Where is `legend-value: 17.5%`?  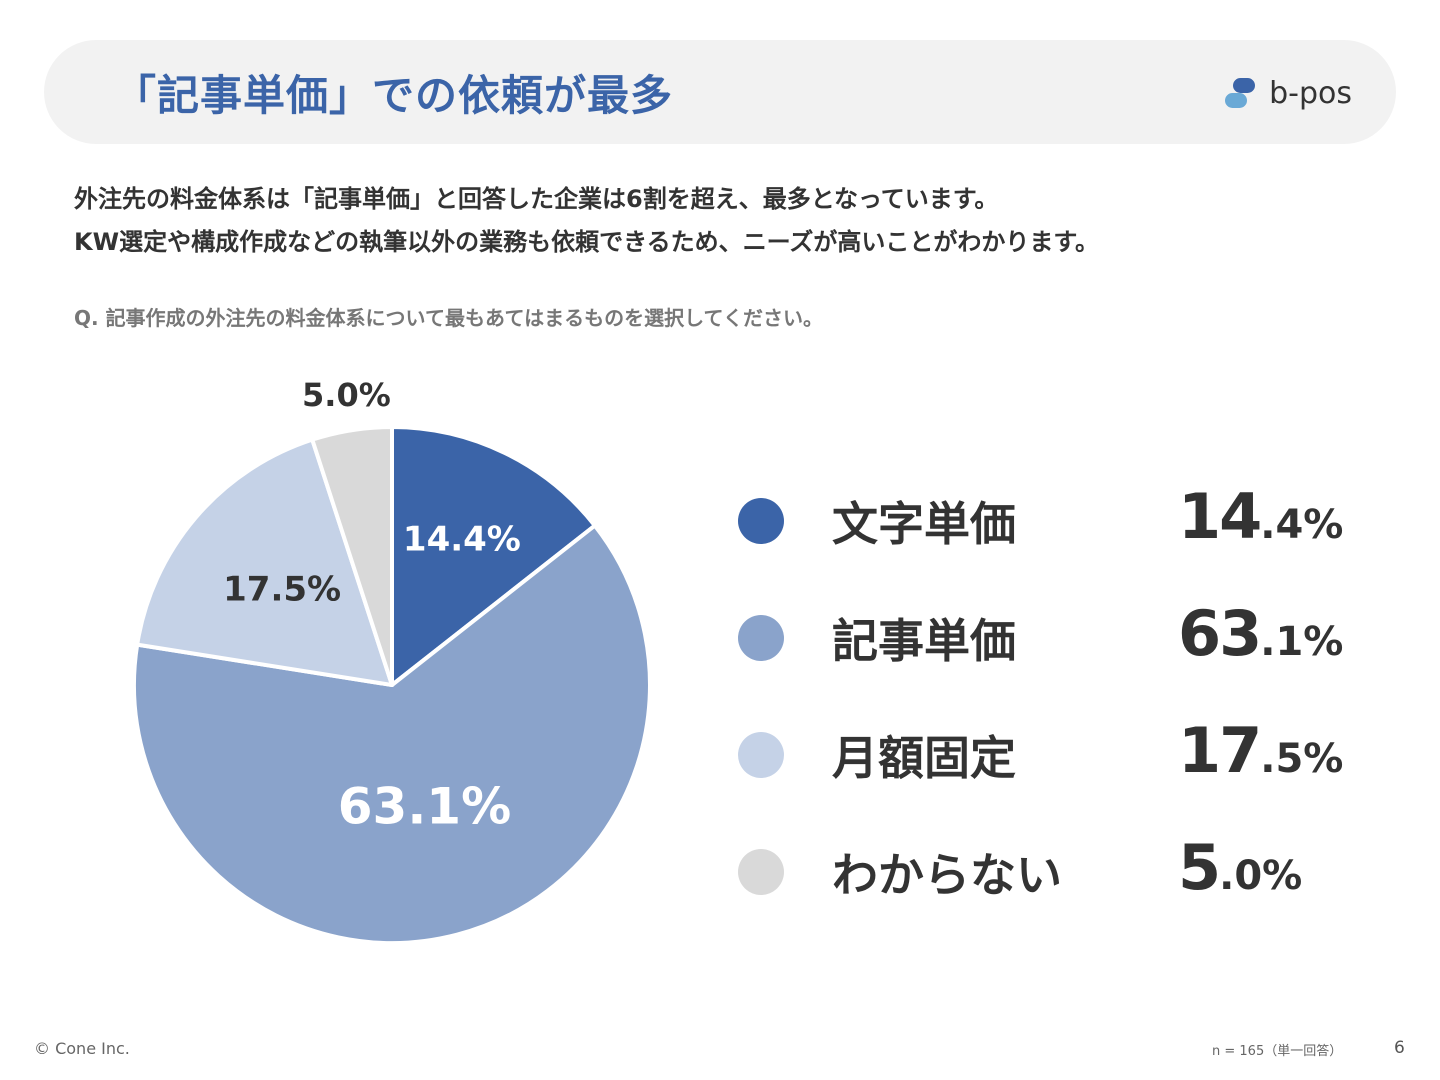 legend-value: 17.5% is located at coordinates (1260, 750).